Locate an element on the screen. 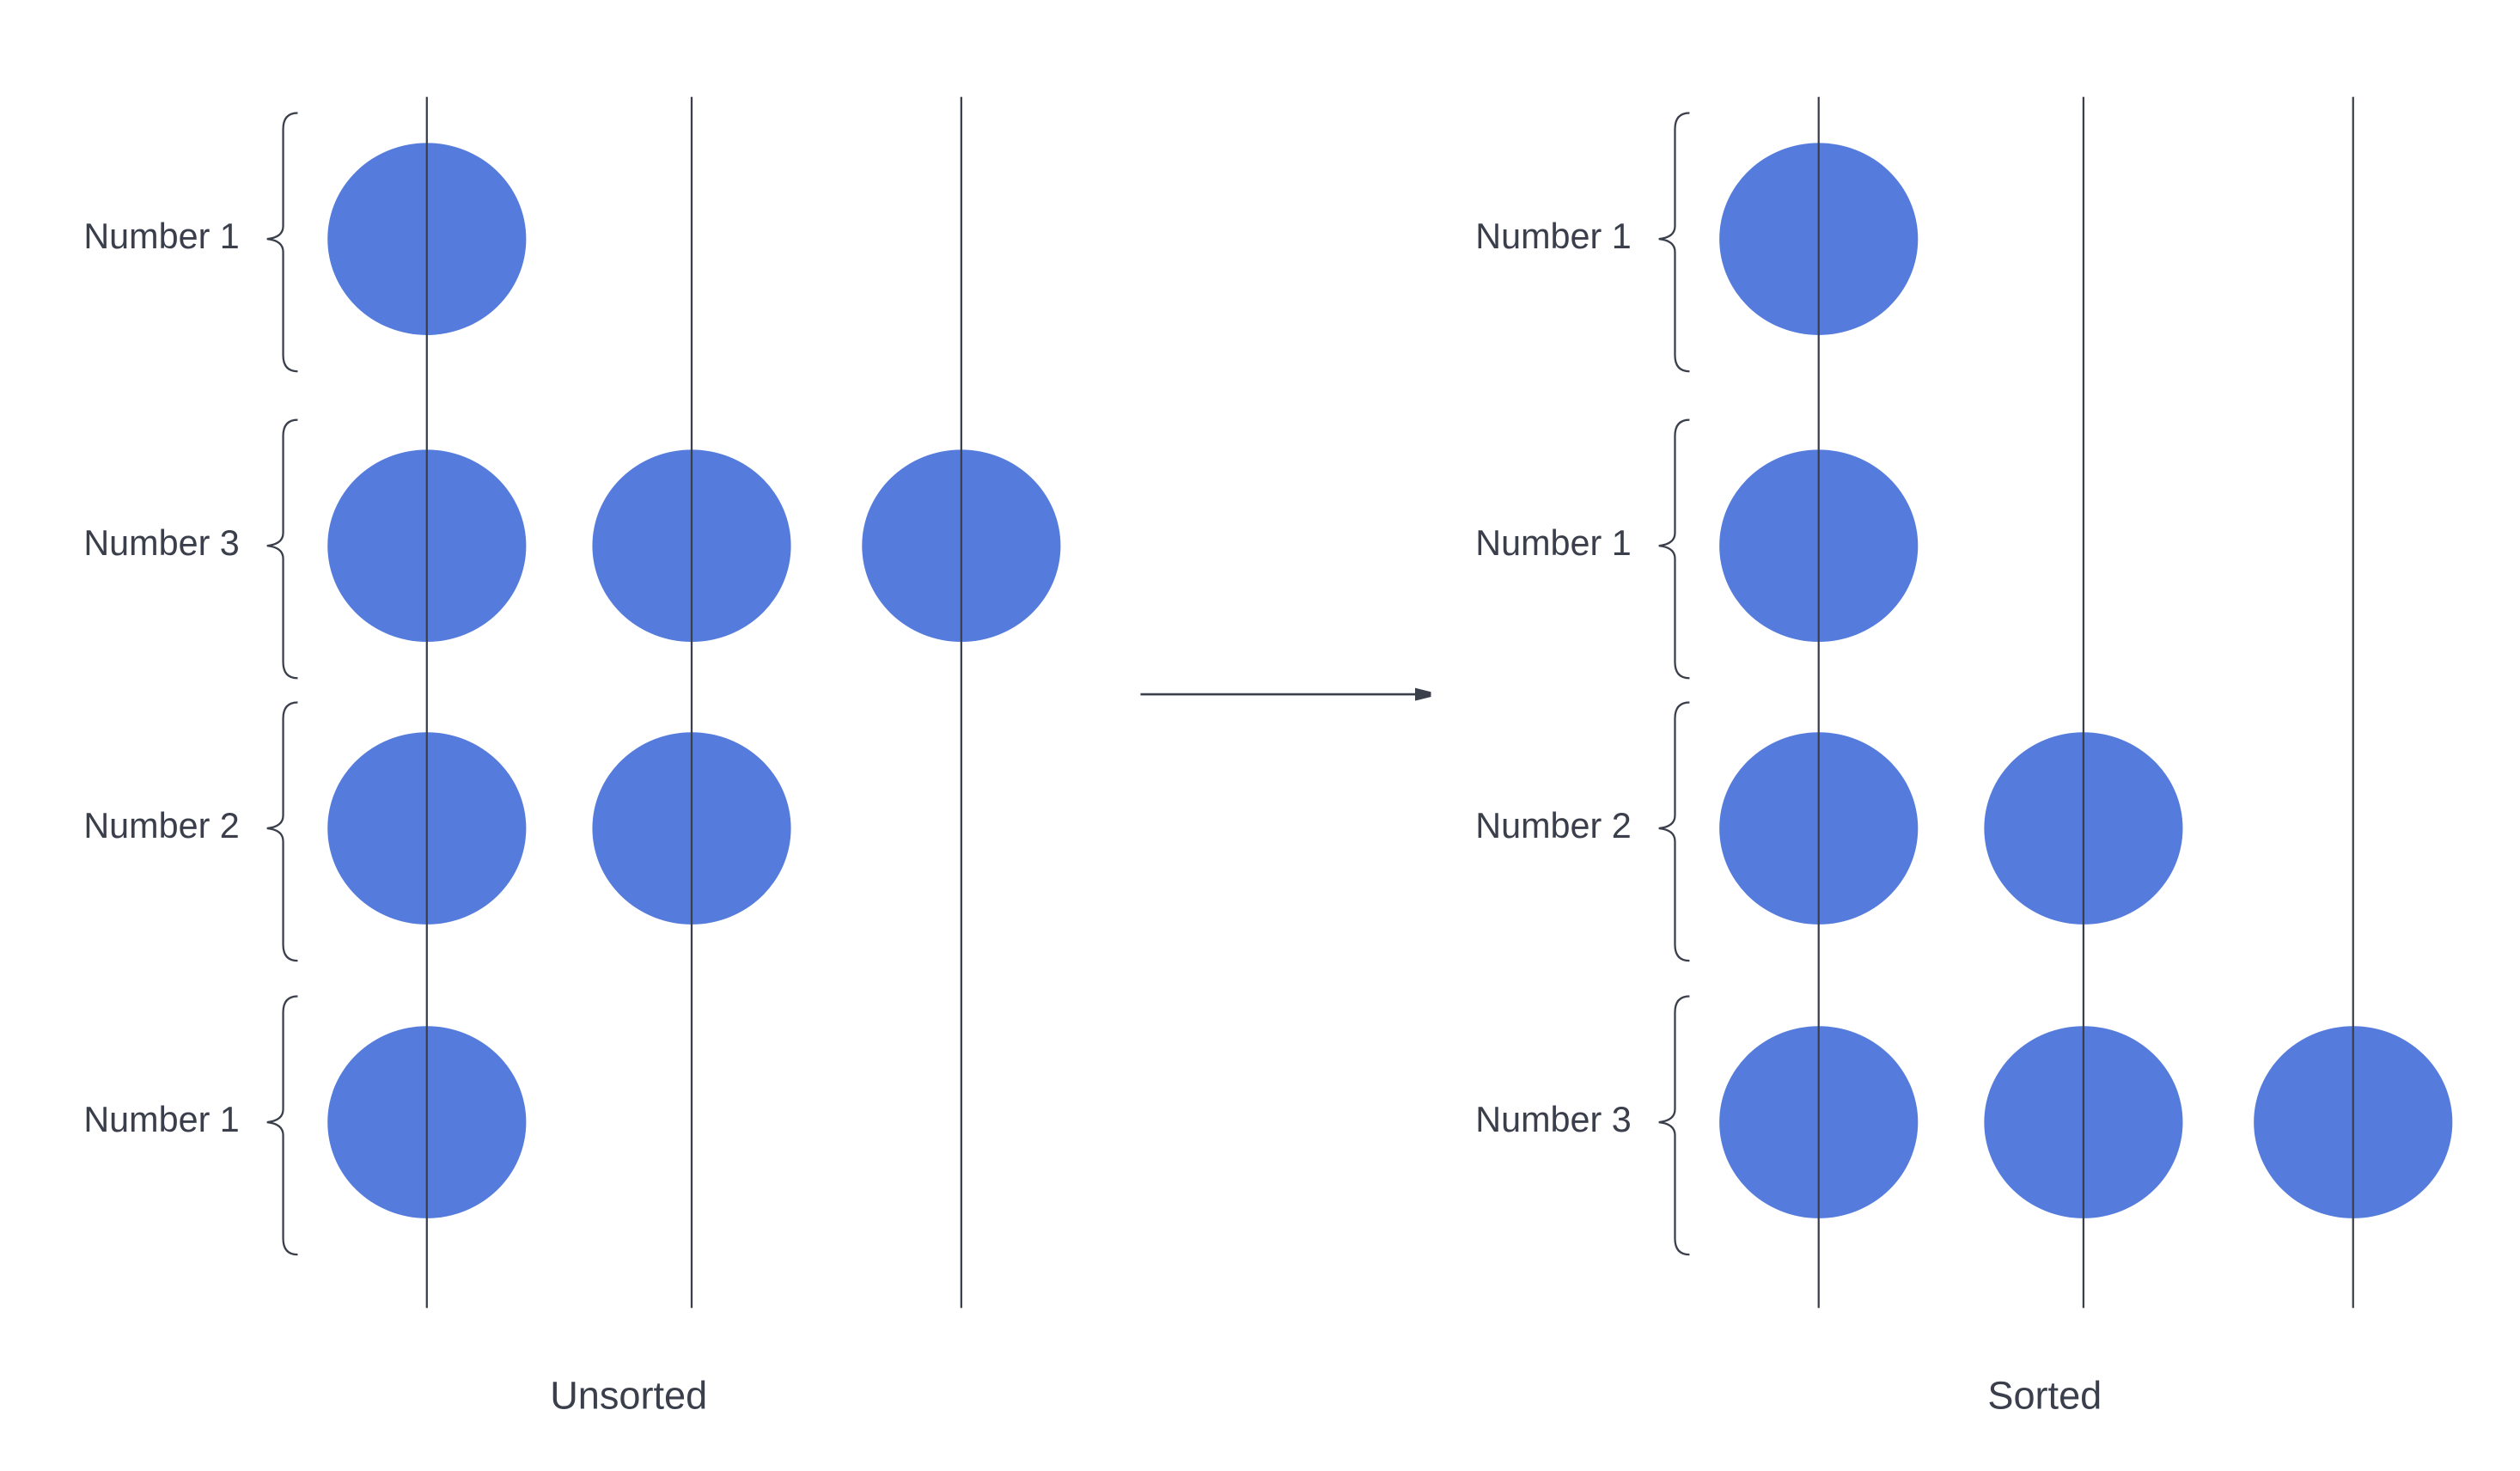 Image resolution: width=2520 pixels, height=1471 pixels. panel-title: Sorted is located at coordinates (2045, 1395).